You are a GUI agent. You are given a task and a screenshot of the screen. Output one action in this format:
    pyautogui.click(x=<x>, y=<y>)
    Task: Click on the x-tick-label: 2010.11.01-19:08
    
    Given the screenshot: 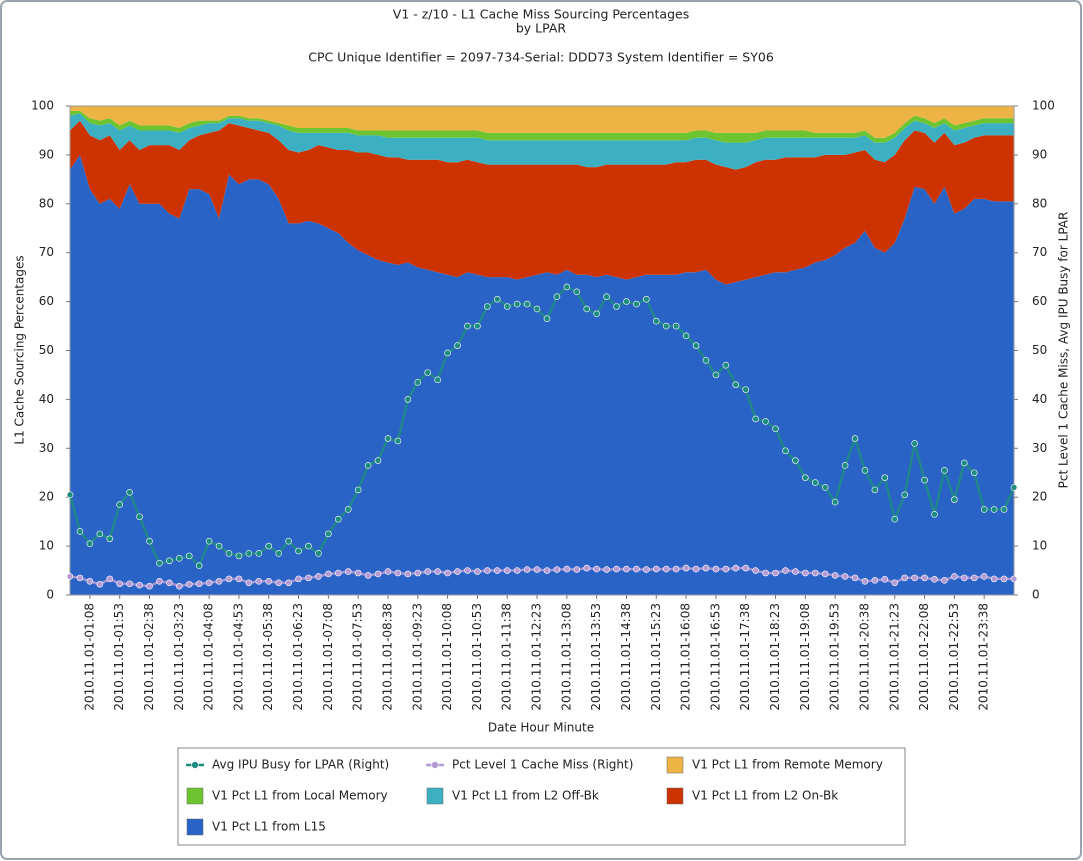 What is the action you would take?
    pyautogui.click(x=805, y=657)
    